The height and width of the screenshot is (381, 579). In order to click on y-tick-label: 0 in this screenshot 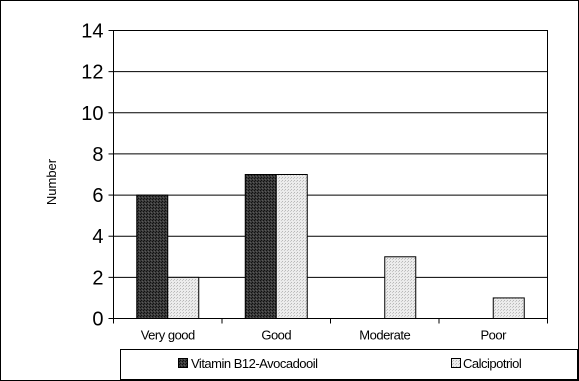, I will do `click(97, 320)`.